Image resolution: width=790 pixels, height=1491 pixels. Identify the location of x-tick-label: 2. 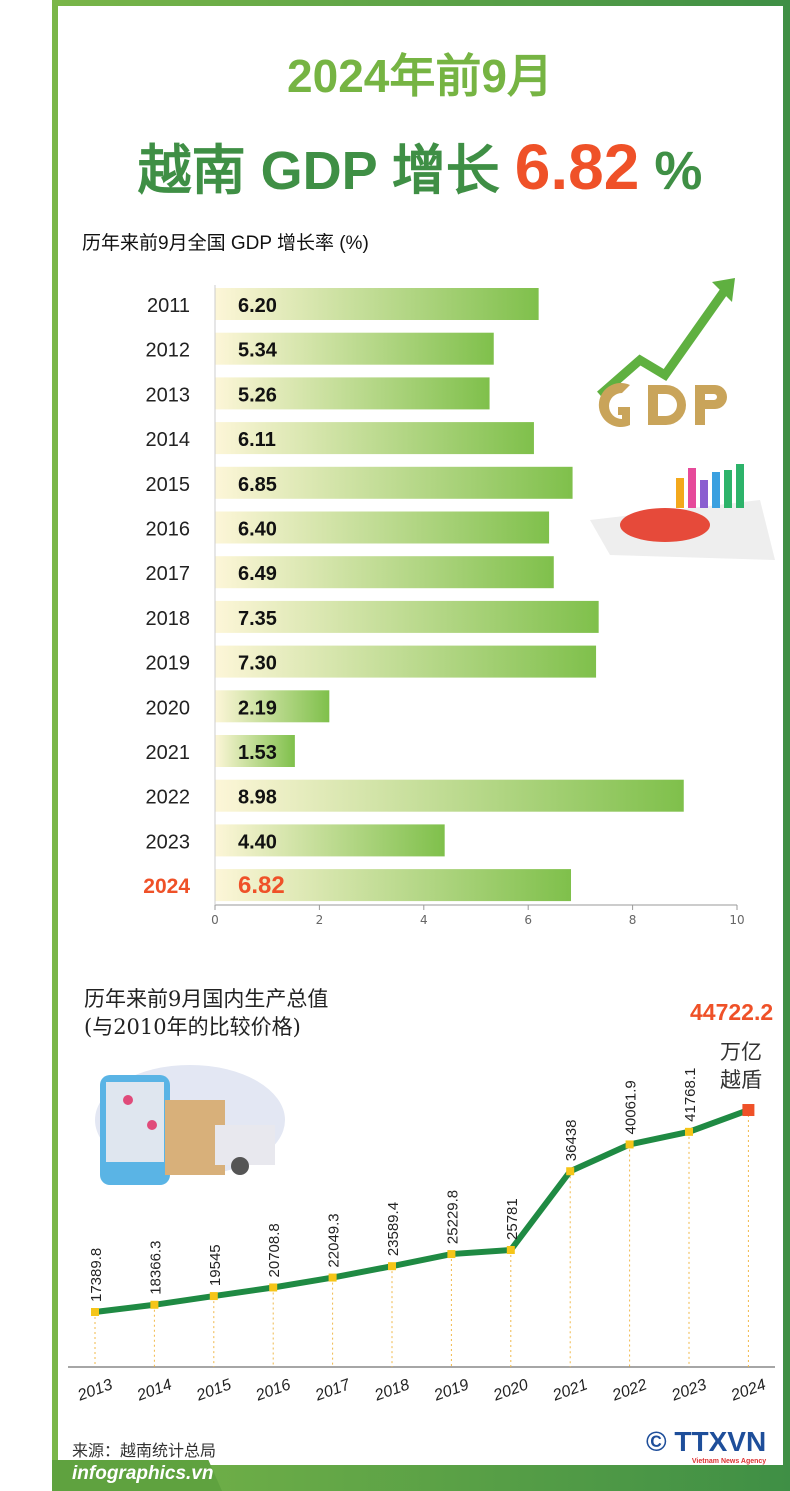
(320, 920).